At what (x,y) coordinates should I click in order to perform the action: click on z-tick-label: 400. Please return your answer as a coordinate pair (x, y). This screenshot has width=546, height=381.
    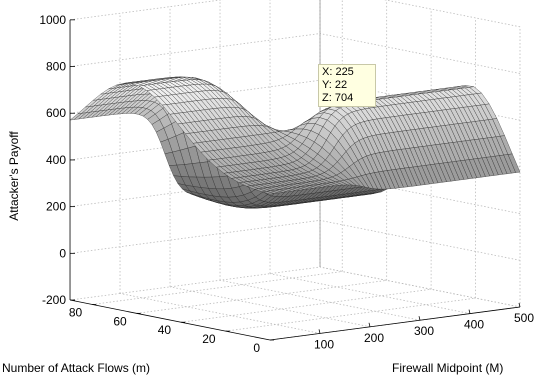
    Looking at the image, I should click on (56, 160).